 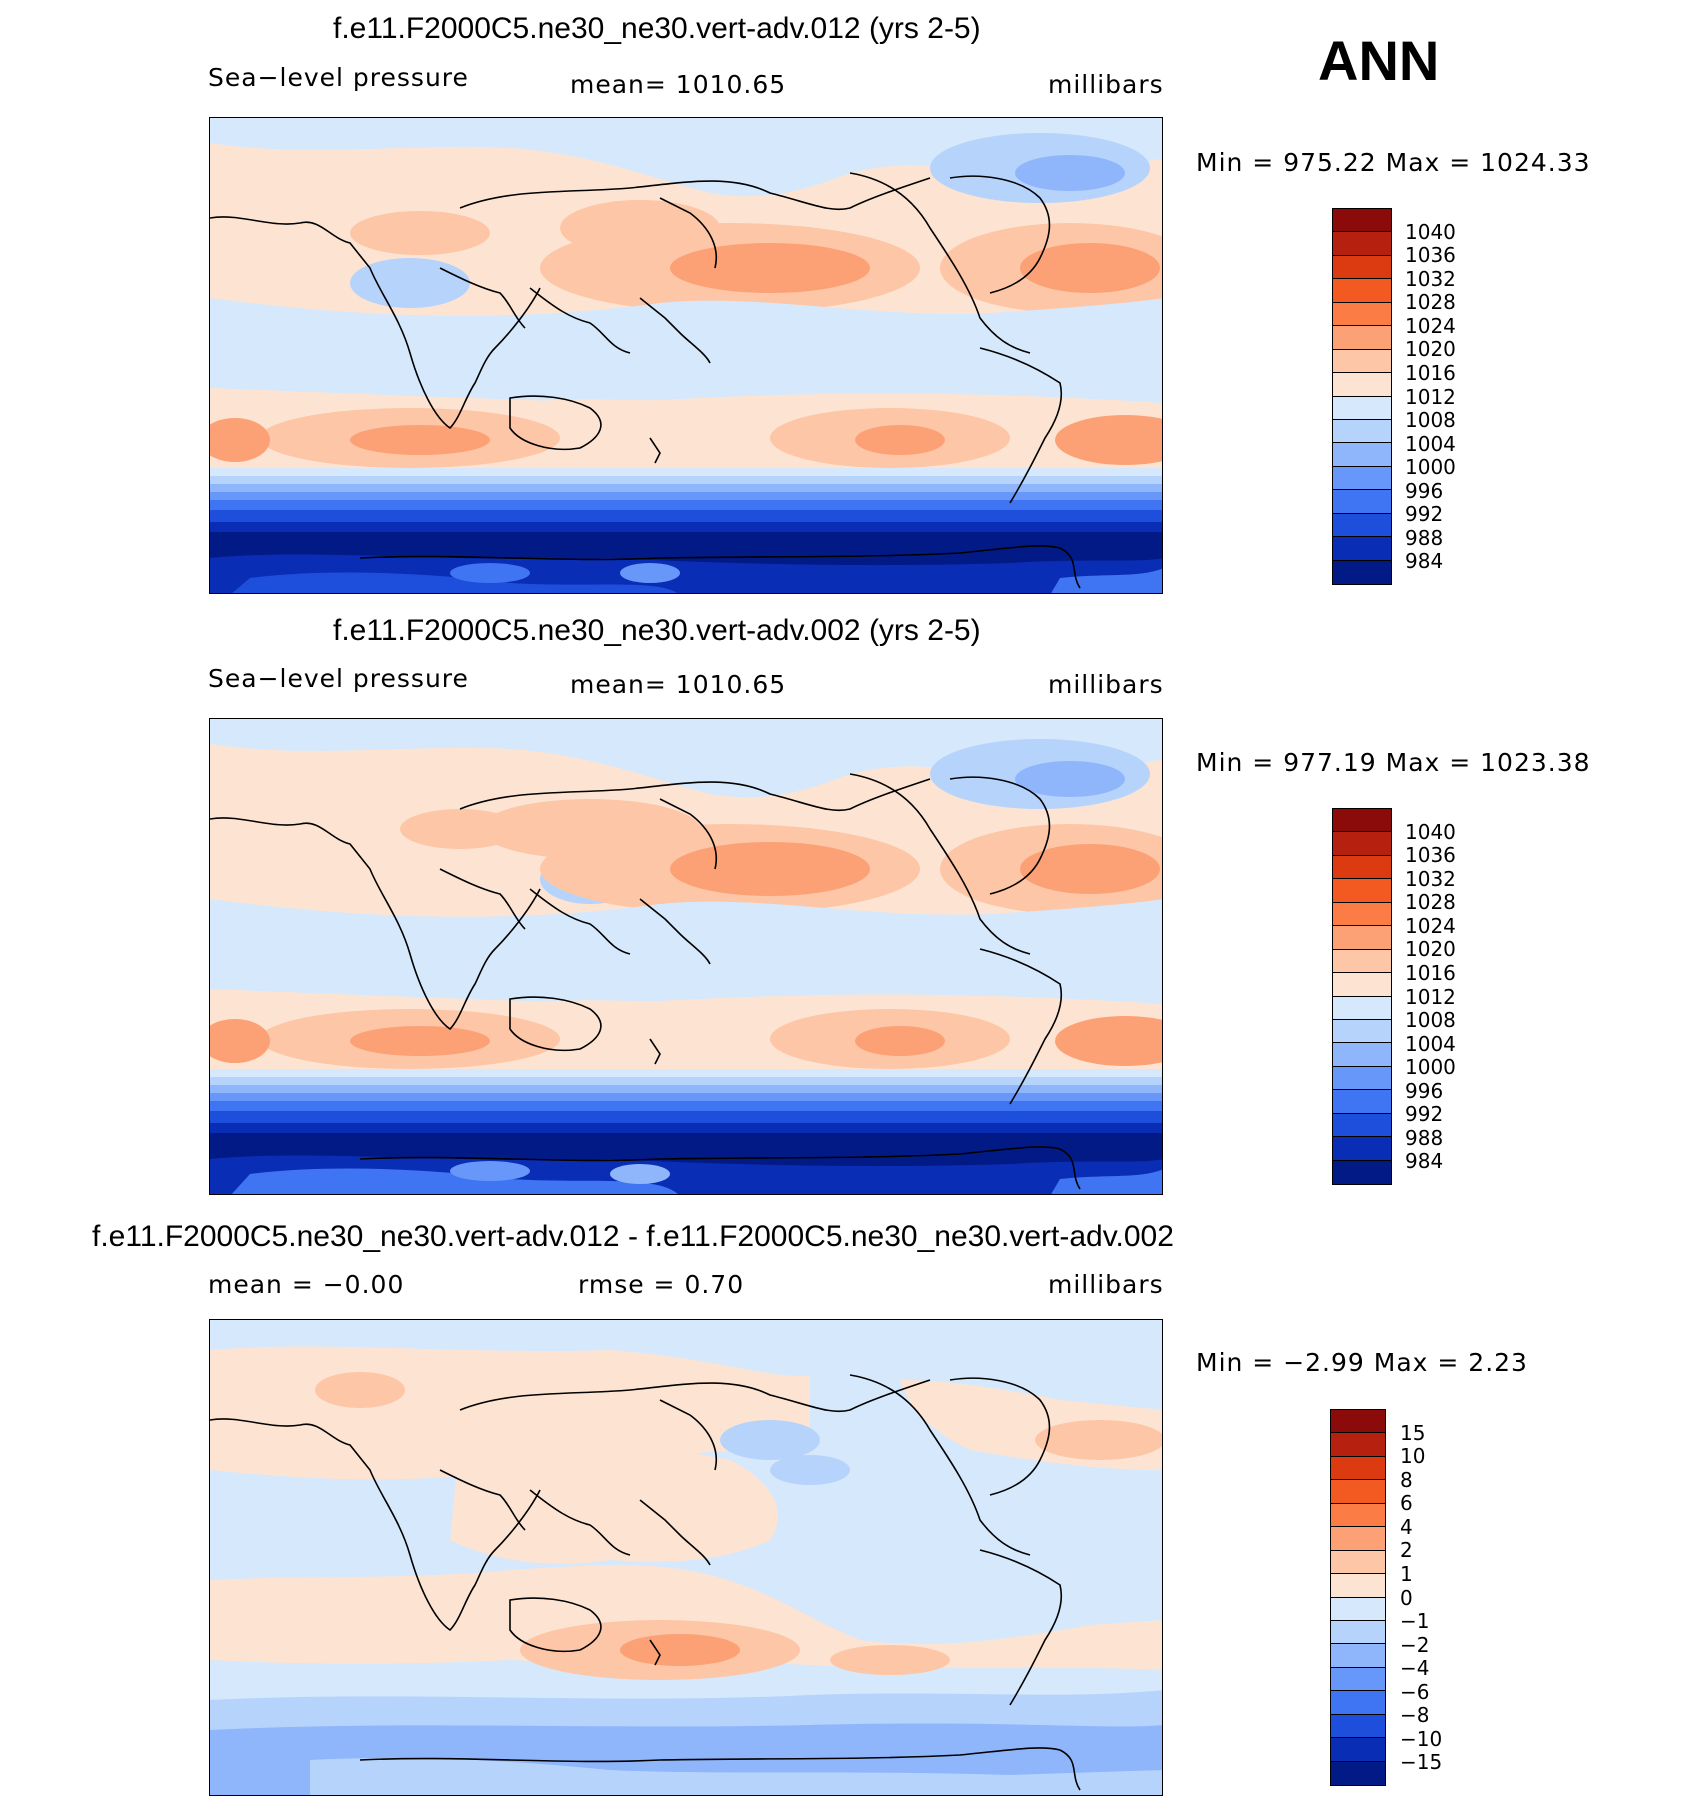 What do you see at coordinates (1415, 1668) in the screenshot?
I see `colorbar-tick-label: −4` at bounding box center [1415, 1668].